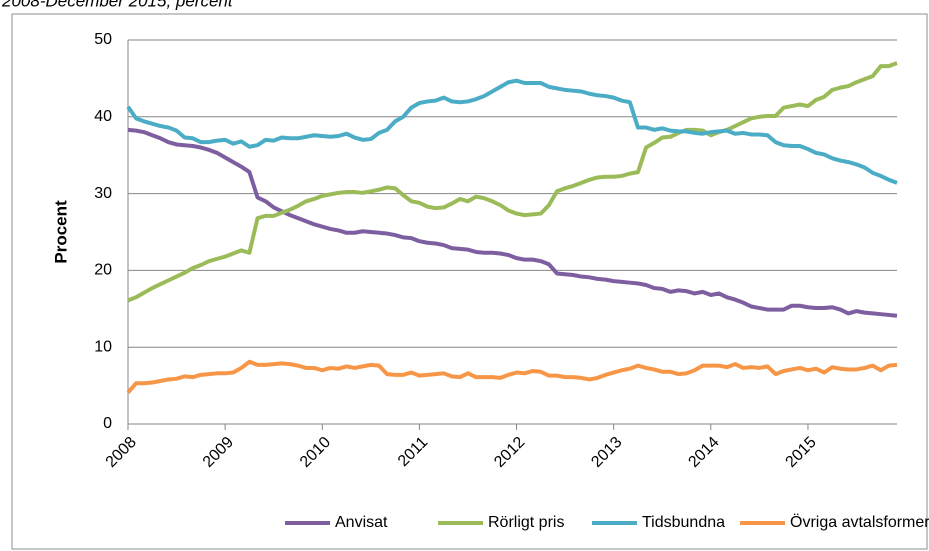 This screenshot has height=551, width=929. What do you see at coordinates (103, 39) in the screenshot?
I see `y-tick-label: 50` at bounding box center [103, 39].